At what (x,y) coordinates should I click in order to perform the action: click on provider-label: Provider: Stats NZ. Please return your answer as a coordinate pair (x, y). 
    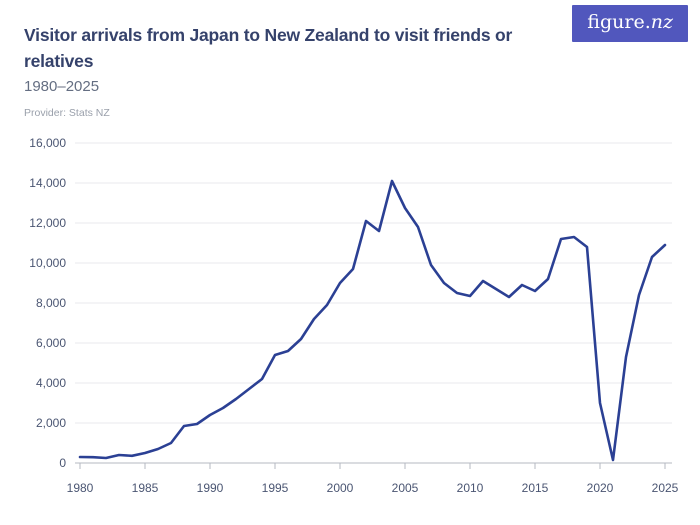
    Looking at the image, I should click on (67, 113).